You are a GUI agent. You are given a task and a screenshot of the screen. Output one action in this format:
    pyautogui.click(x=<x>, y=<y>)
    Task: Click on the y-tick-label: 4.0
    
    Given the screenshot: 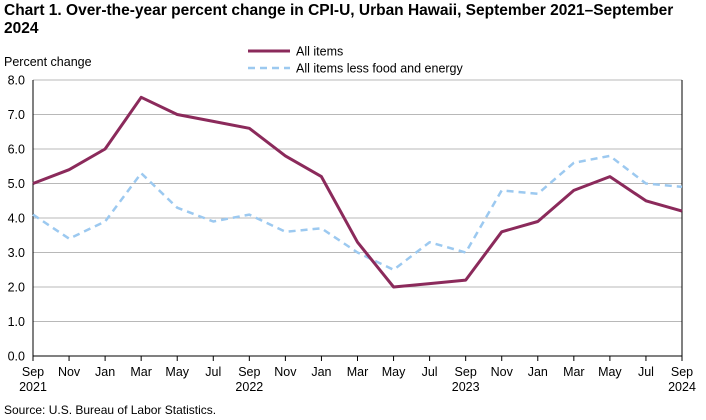 What is the action you would take?
    pyautogui.click(x=16, y=219)
    